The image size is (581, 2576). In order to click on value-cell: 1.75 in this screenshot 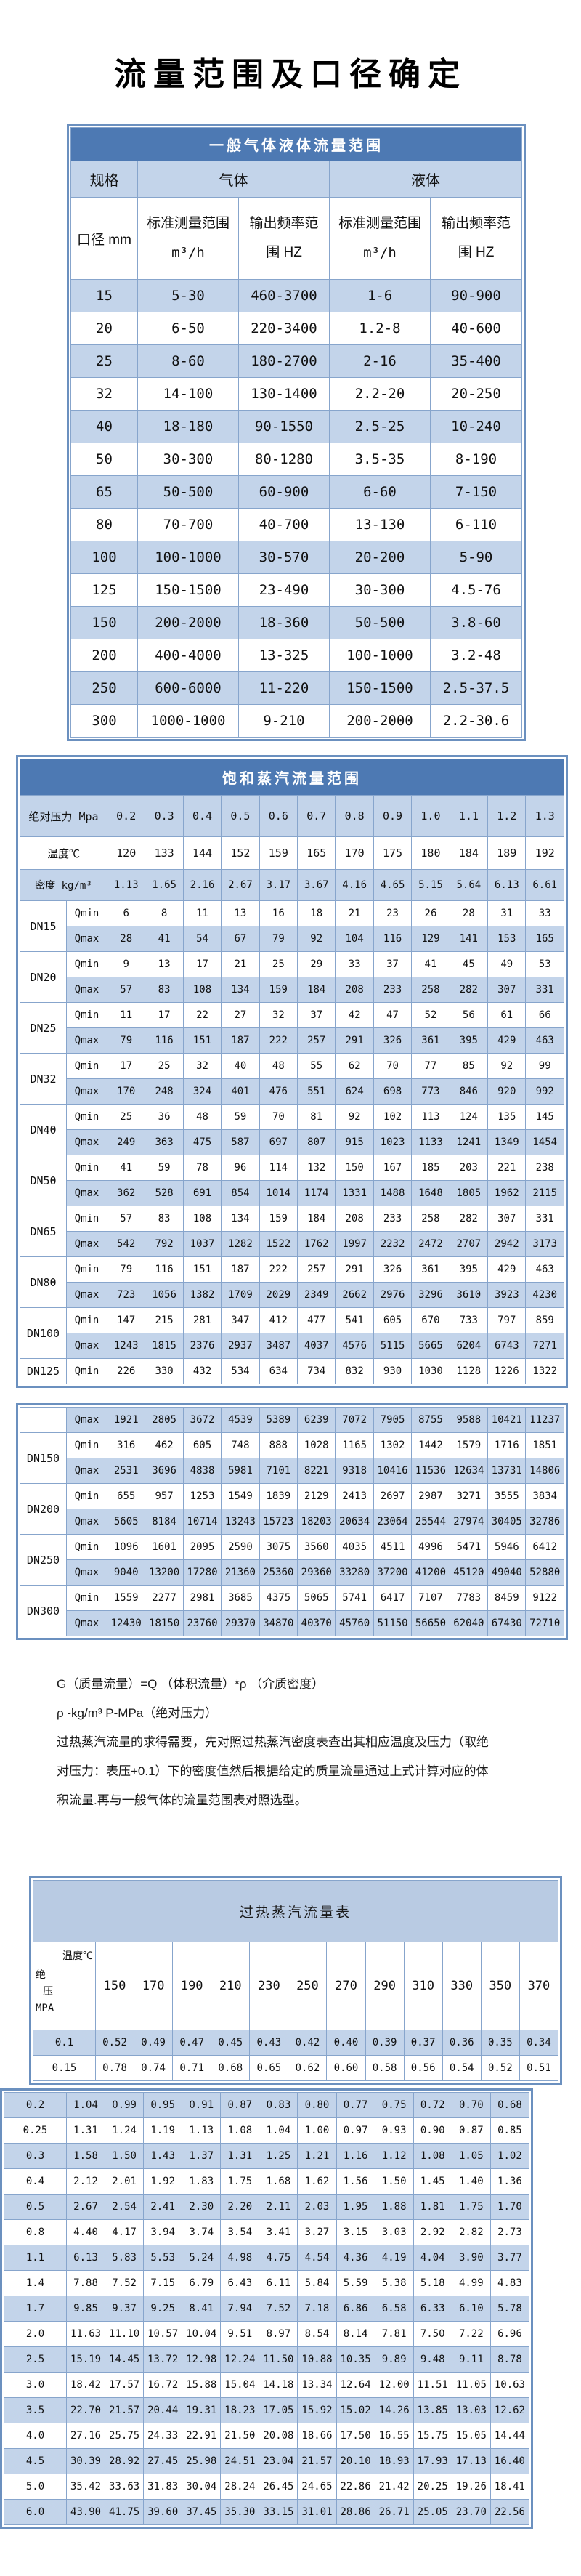, I will do `click(471, 2207)`.